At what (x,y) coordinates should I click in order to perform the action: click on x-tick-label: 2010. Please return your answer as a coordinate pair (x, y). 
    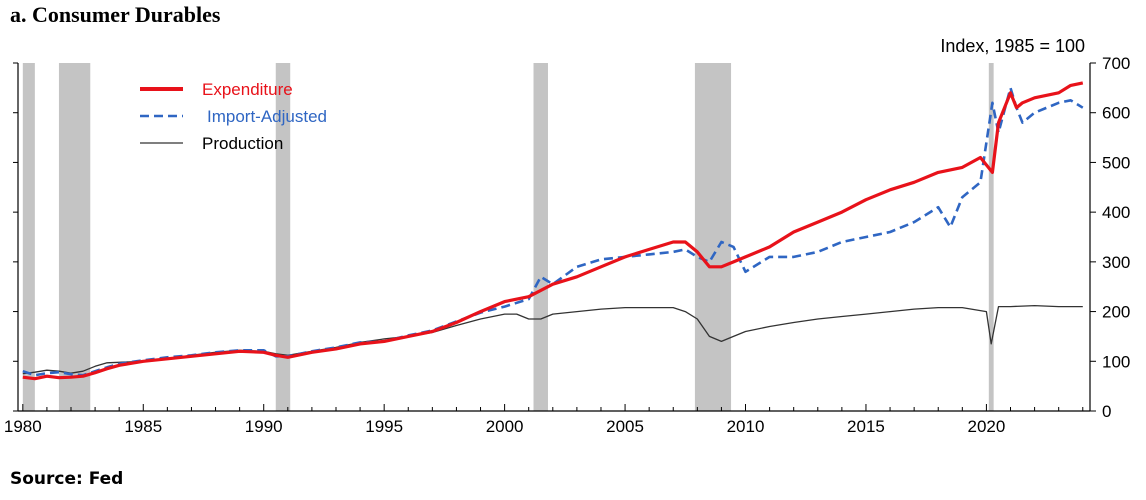
    Looking at the image, I should click on (746, 426).